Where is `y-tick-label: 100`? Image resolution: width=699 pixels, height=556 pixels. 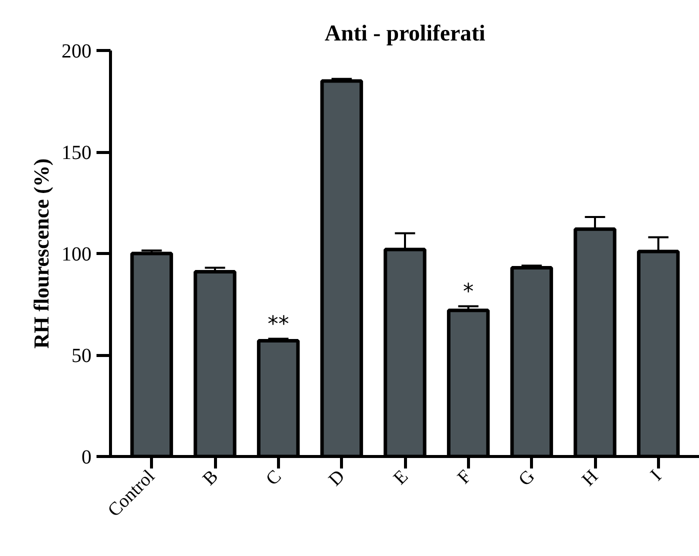
y-tick-label: 100 is located at coordinates (77, 255).